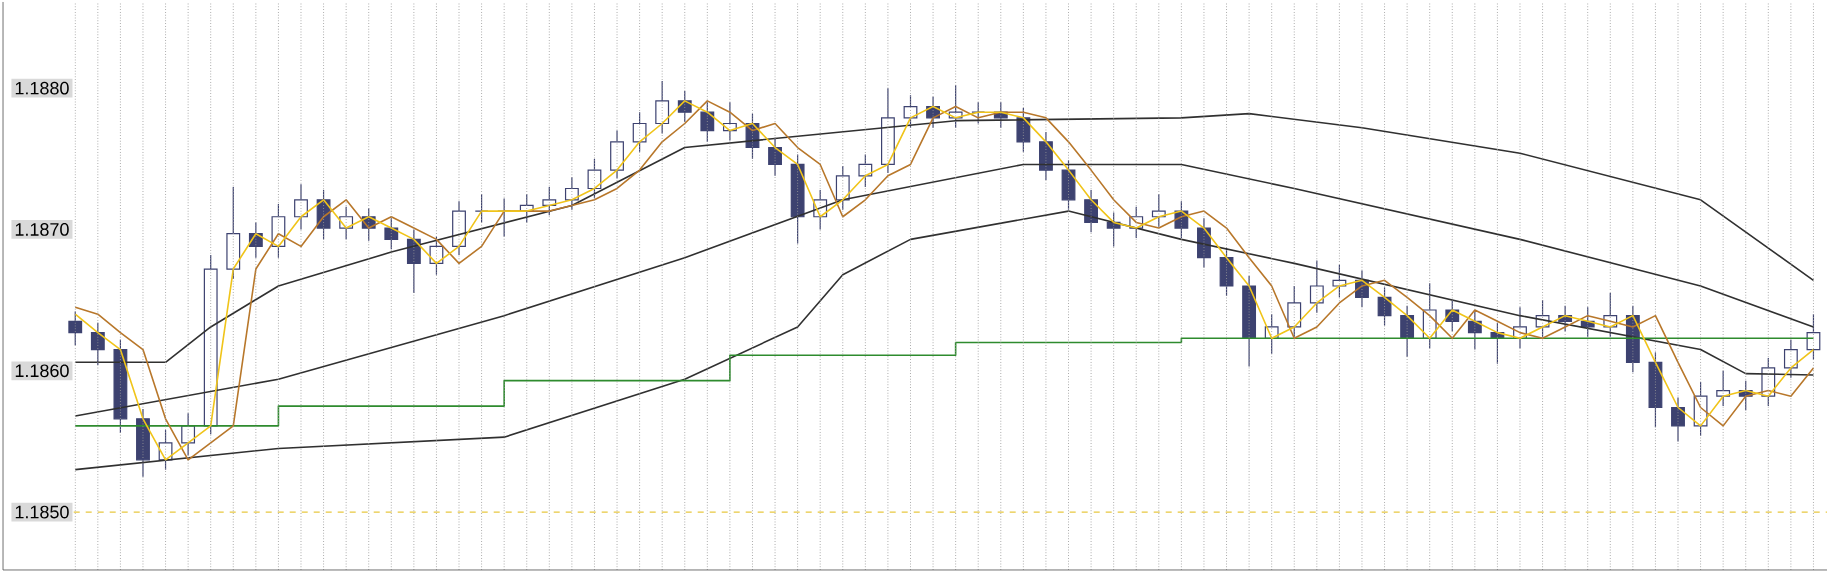  What do you see at coordinates (42, 512) in the screenshot?
I see `y-tick-label: 1.1850` at bounding box center [42, 512].